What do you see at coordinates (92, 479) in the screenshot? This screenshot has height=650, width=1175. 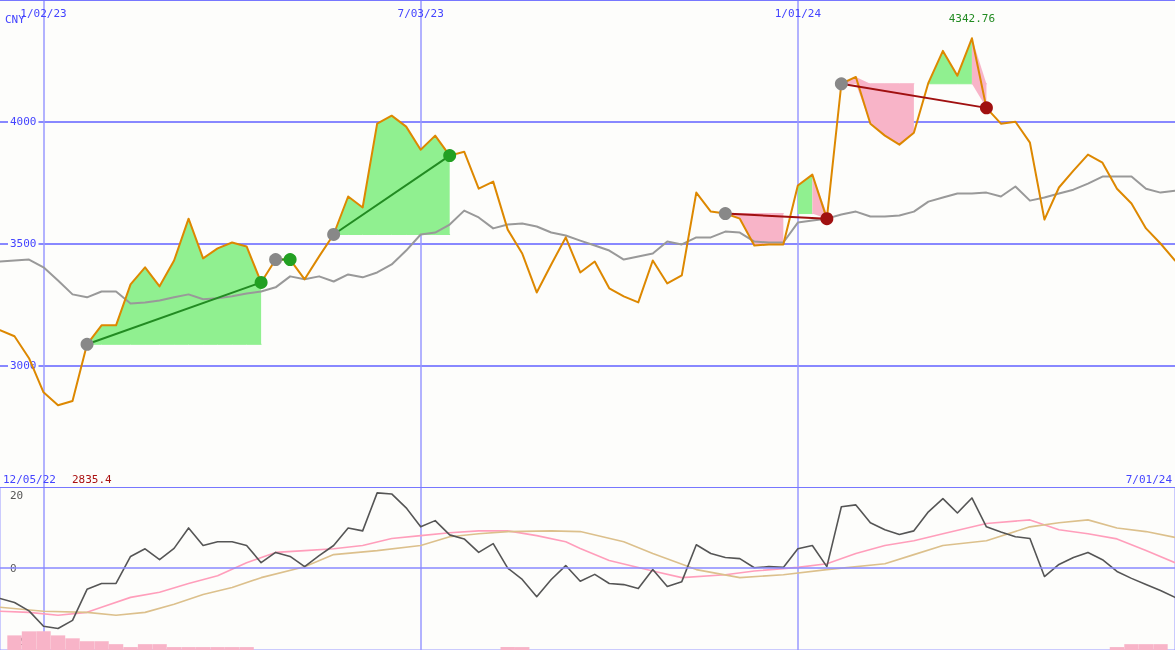 I see `annotation: 2835.4` at bounding box center [92, 479].